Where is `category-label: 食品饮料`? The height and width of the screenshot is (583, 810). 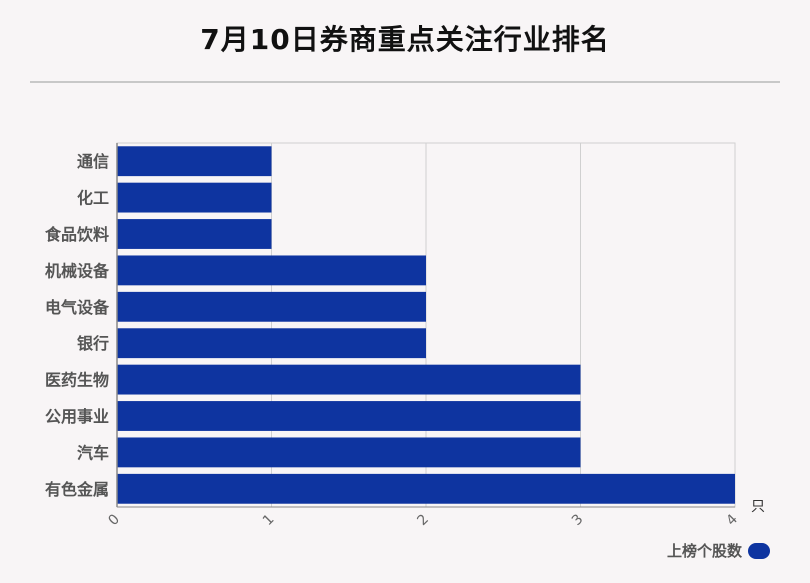 category-label: 食品饮料 is located at coordinates (76, 234).